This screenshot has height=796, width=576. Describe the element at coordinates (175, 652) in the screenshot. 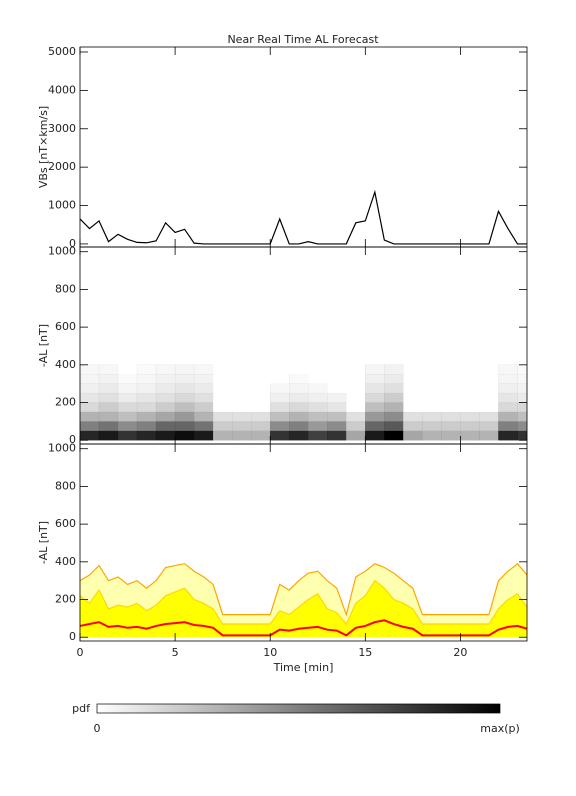

I see `x-tick-label: 5` at that location.